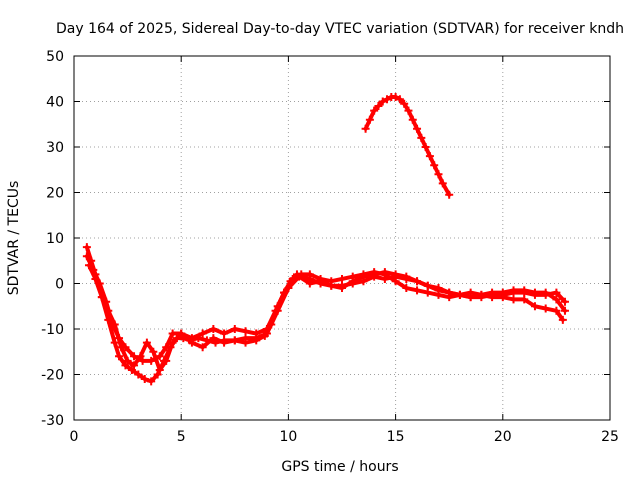 The image size is (640, 480). I want to click on x-tick-label: 10, so click(288, 437).